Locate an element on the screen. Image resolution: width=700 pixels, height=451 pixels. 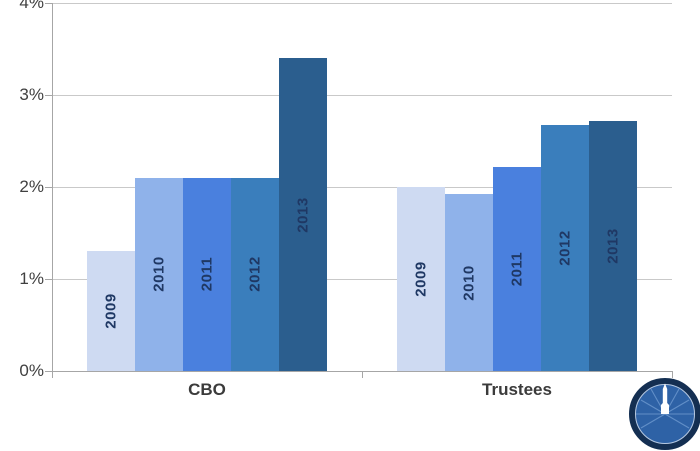
bar-cbo-2012 is located at coordinates (255, 274).